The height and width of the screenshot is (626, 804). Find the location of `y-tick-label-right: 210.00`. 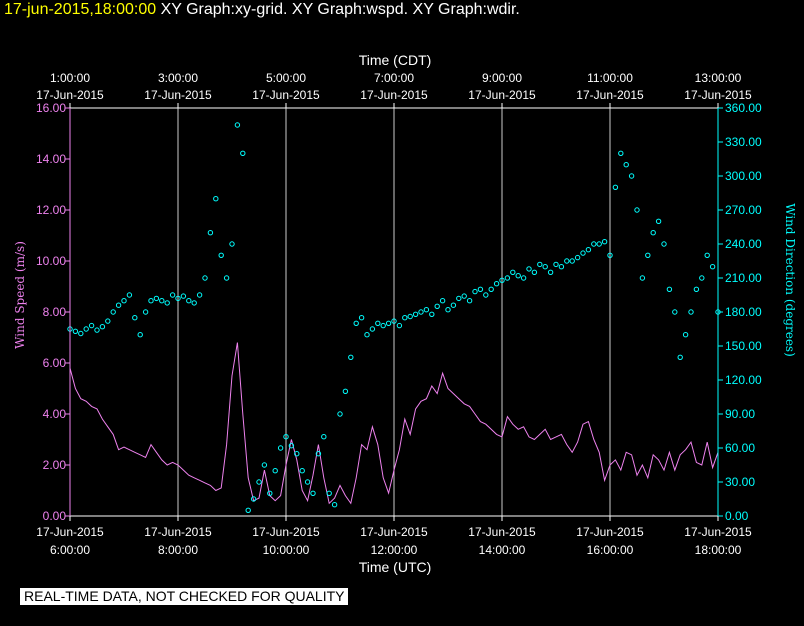

y-tick-label-right: 210.00 is located at coordinates (743, 278).